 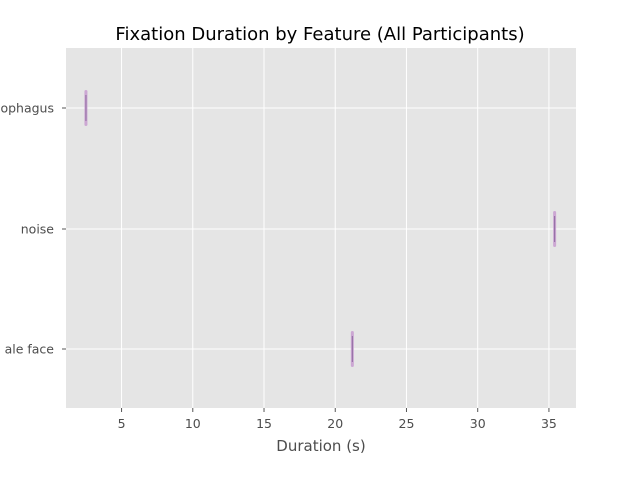 What do you see at coordinates (407, 423) in the screenshot?
I see `x-tick-label: 25` at bounding box center [407, 423].